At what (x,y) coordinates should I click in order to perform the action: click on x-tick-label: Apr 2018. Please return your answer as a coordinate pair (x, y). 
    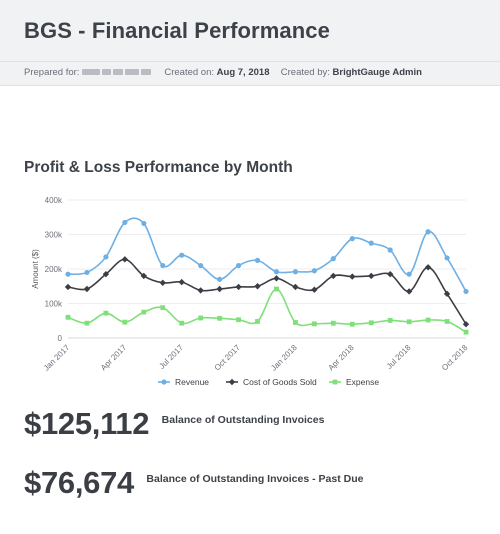
    Looking at the image, I should click on (341, 358).